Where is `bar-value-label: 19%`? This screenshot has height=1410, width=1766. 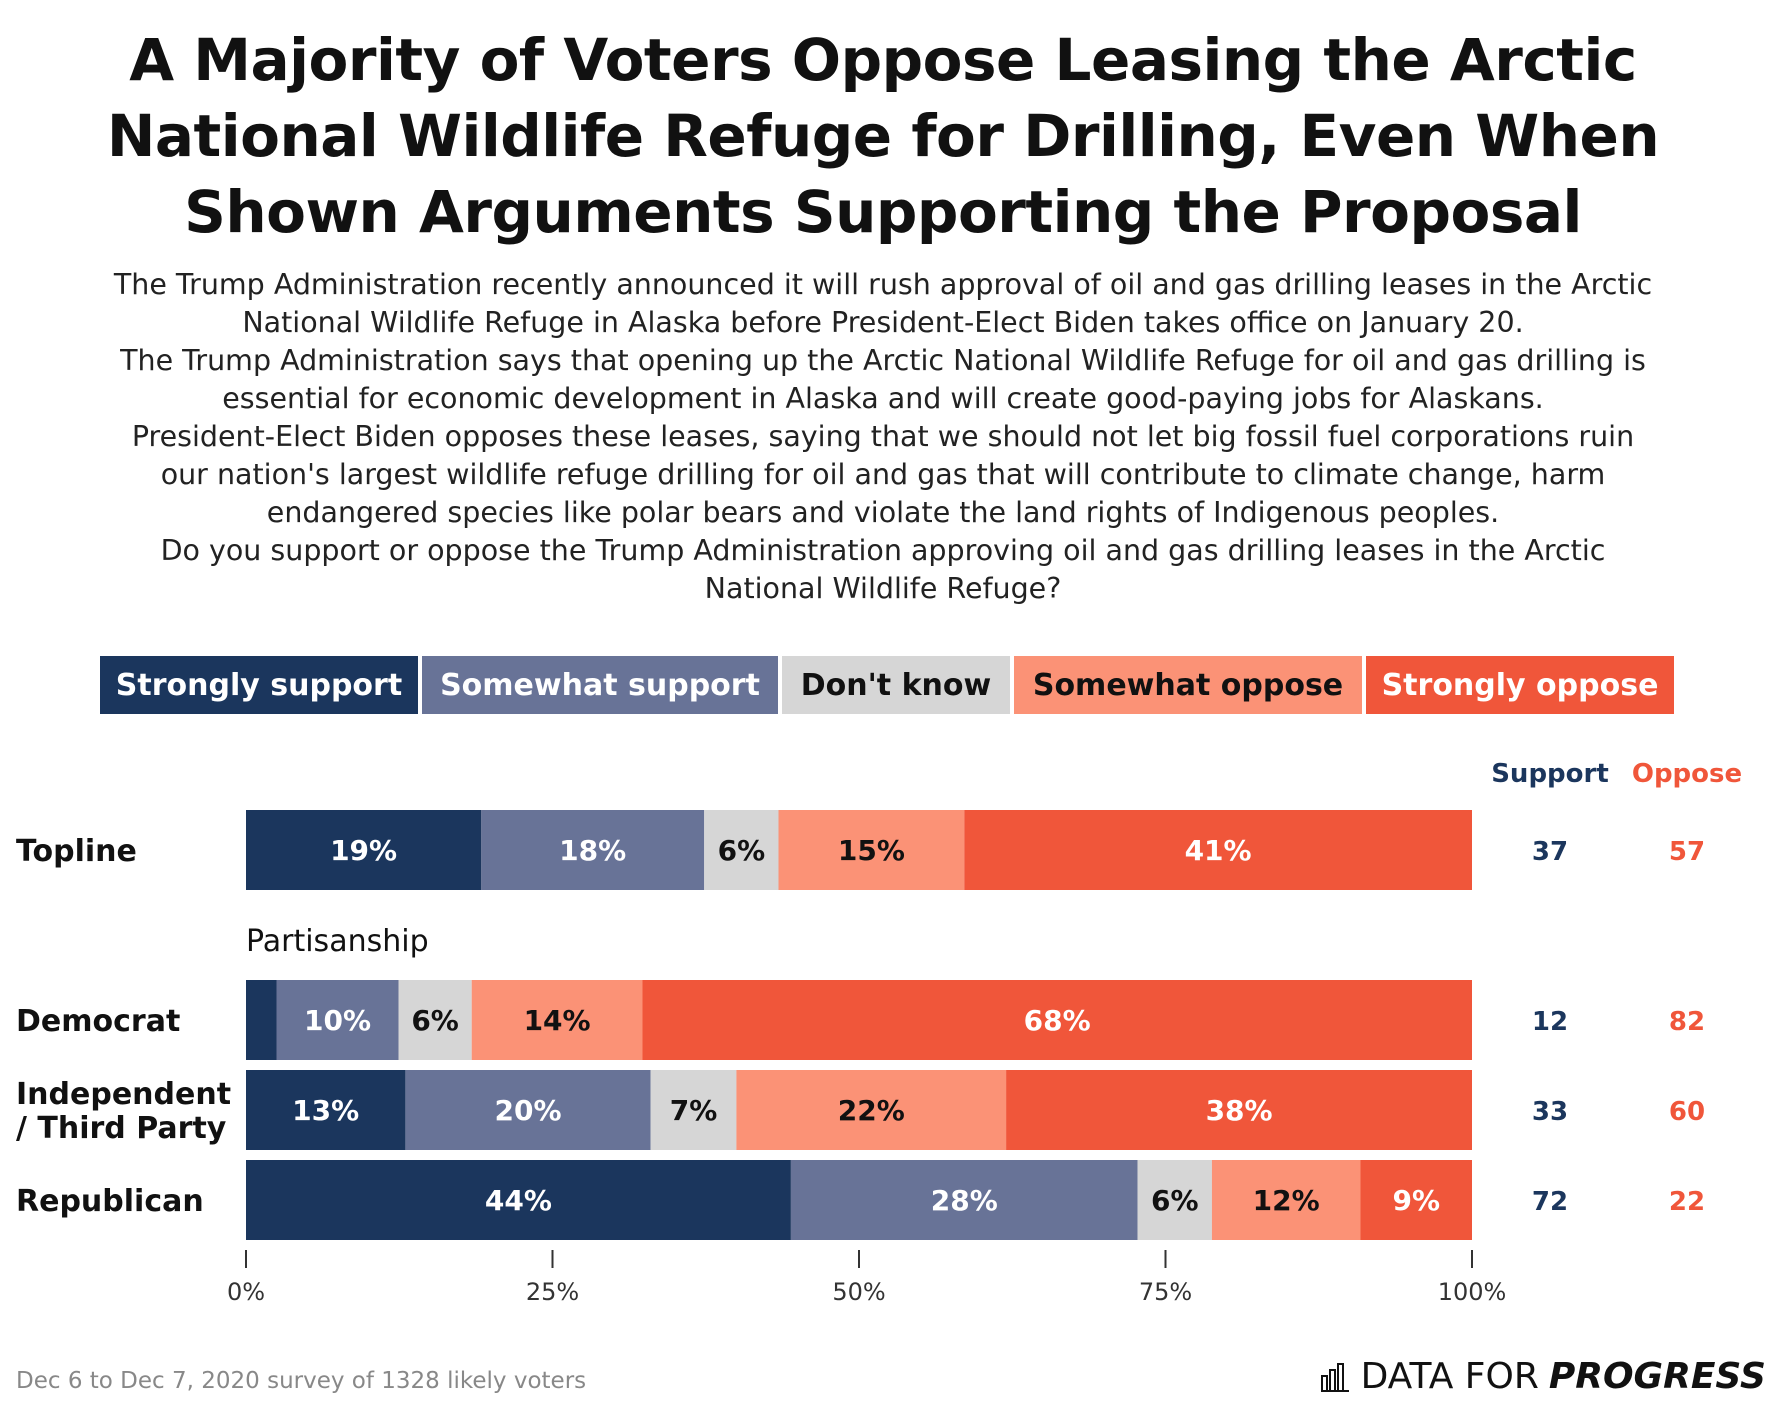
bar-value-label: 19% is located at coordinates (363, 850).